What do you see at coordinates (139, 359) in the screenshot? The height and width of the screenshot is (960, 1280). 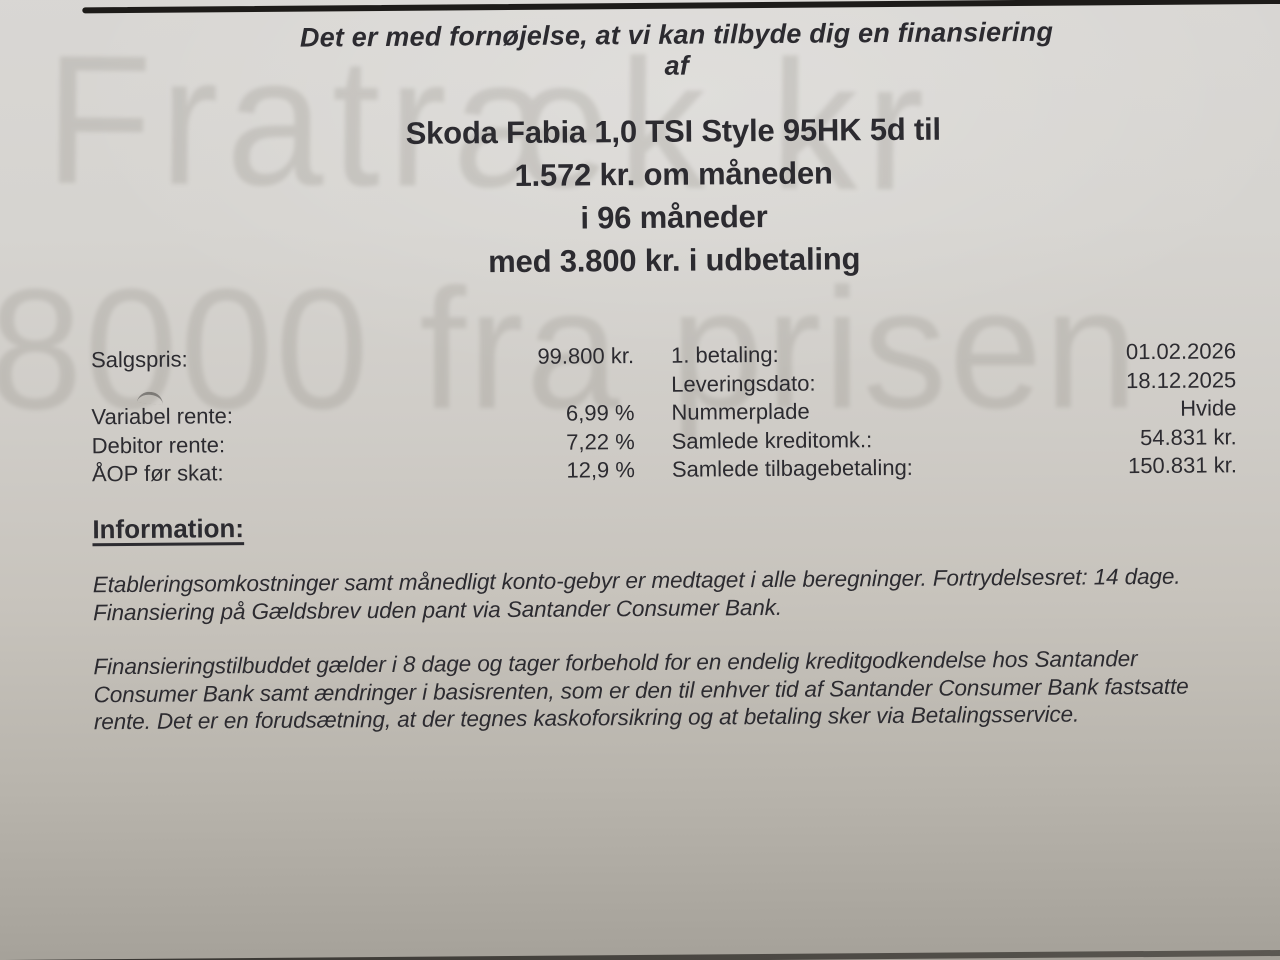 I see `detail-label: Salgspris:` at bounding box center [139, 359].